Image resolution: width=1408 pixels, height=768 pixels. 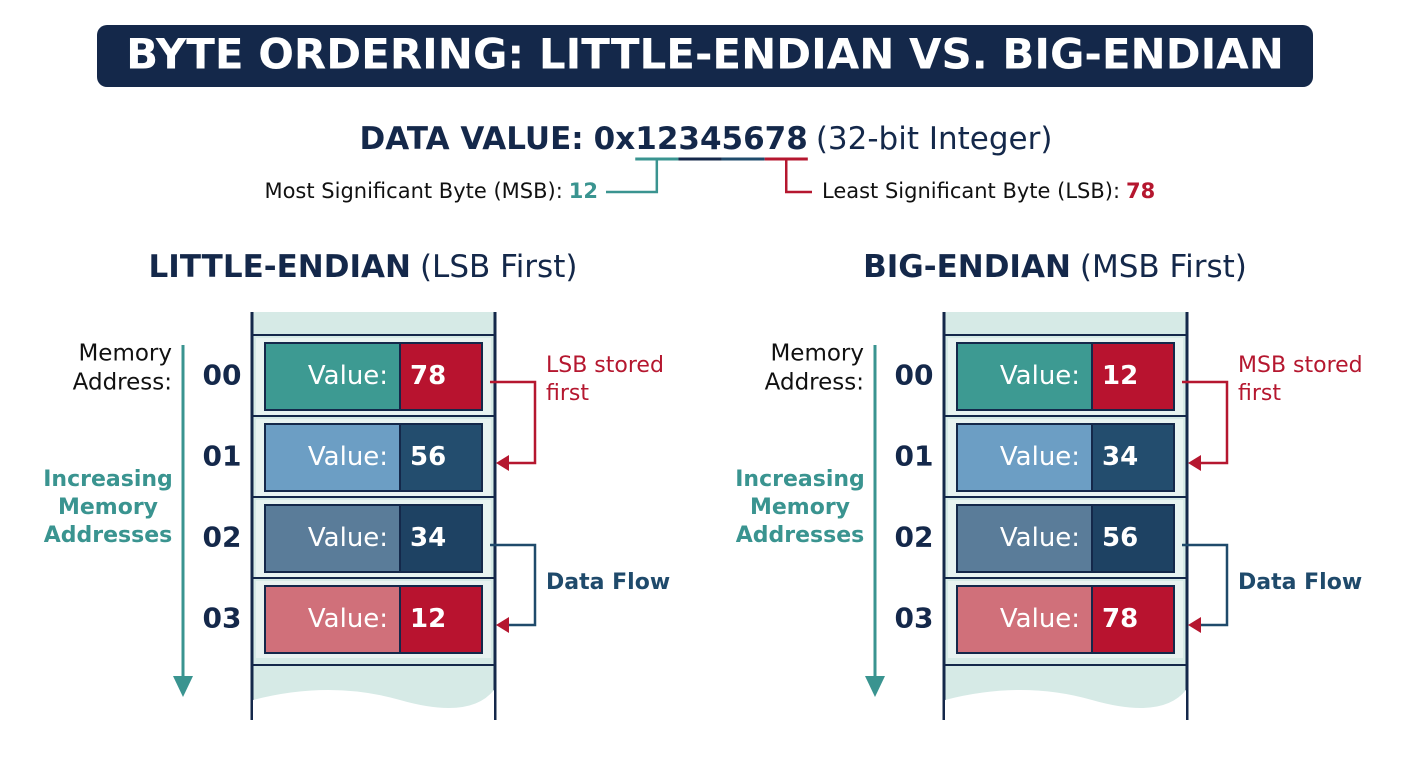 I want to click on panel-subtitle: (MSB First), so click(x=1163, y=267).